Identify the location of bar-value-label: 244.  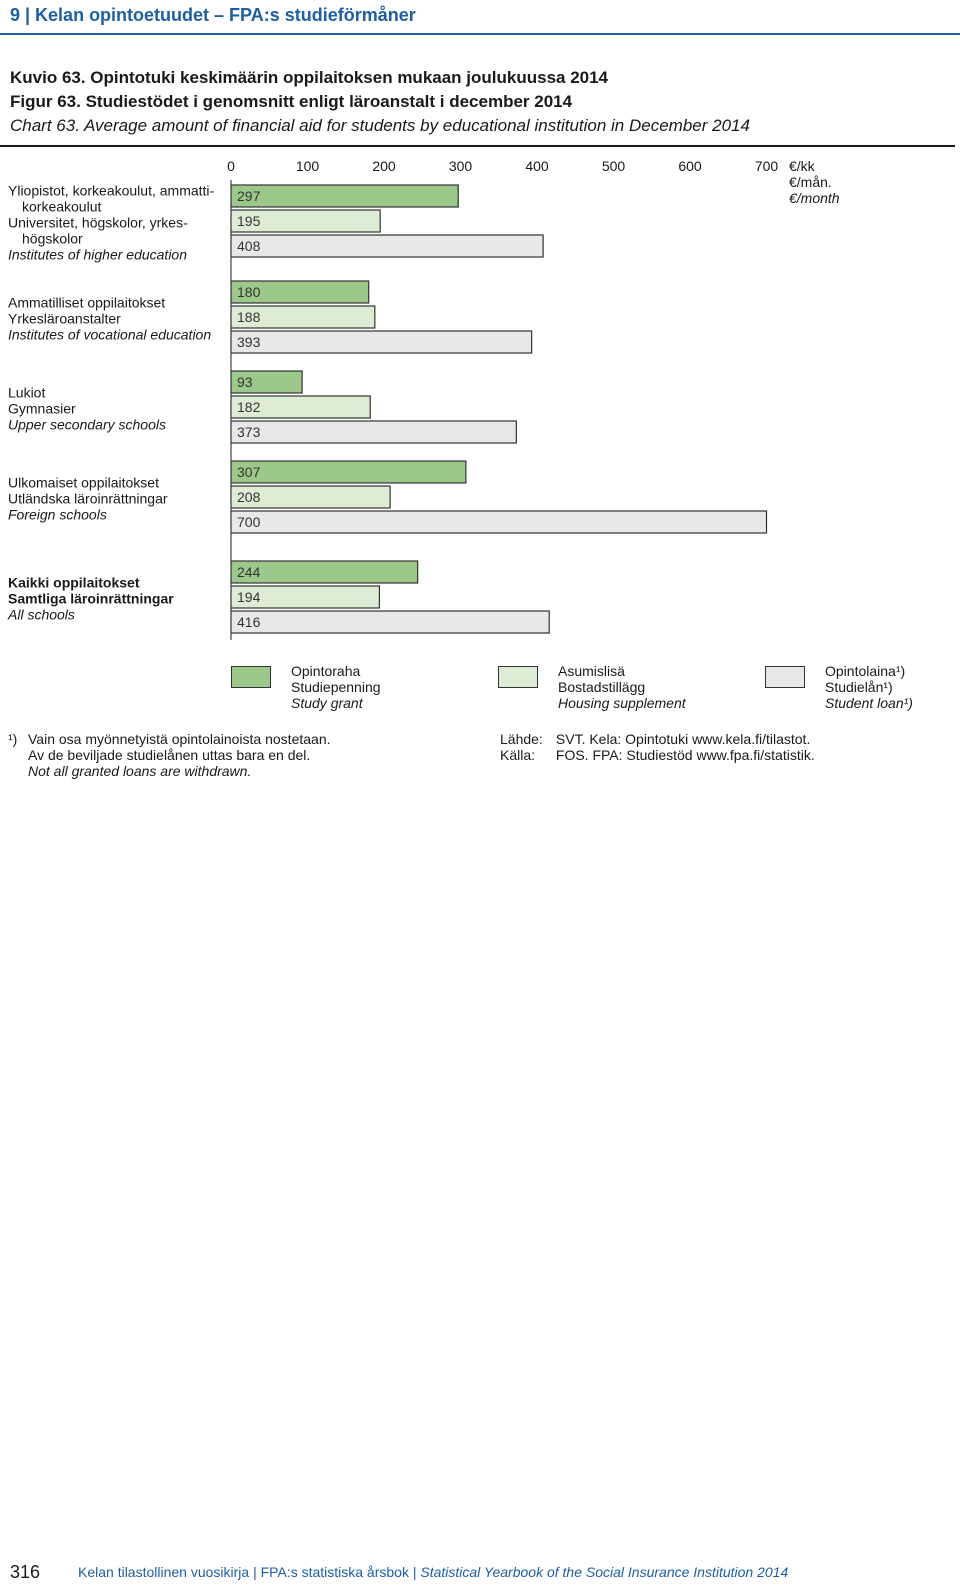
(249, 572).